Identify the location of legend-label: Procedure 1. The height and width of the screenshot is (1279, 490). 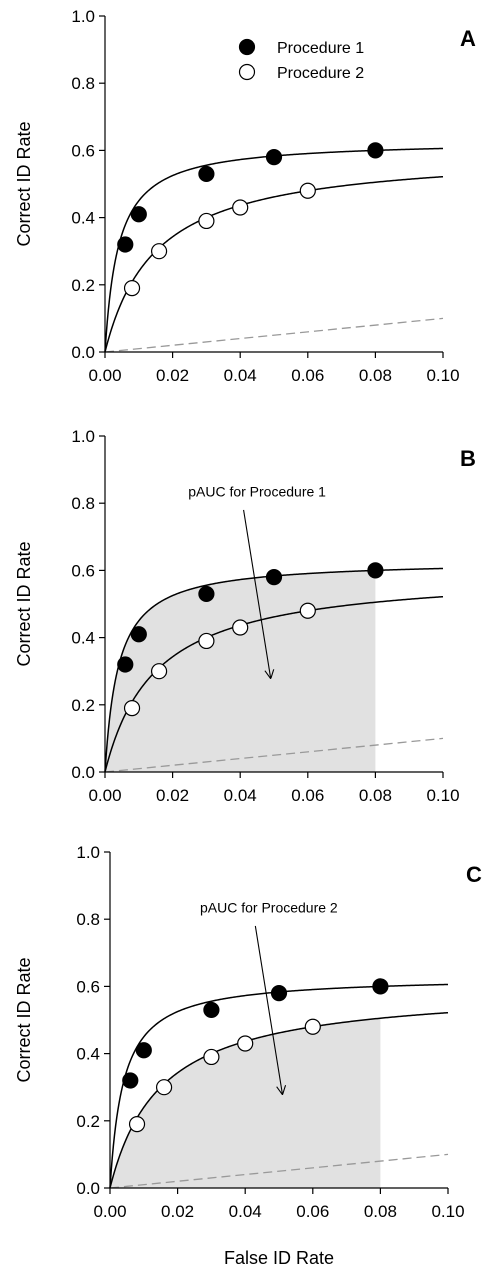
(320, 48).